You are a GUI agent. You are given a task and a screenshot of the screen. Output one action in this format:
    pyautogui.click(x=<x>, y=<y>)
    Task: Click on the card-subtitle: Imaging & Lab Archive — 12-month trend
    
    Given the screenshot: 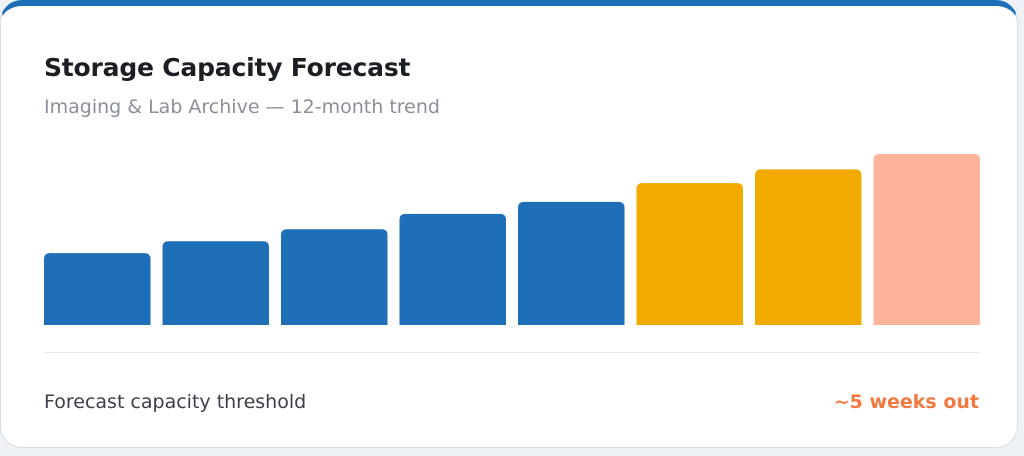 What is the action you would take?
    pyautogui.click(x=242, y=107)
    